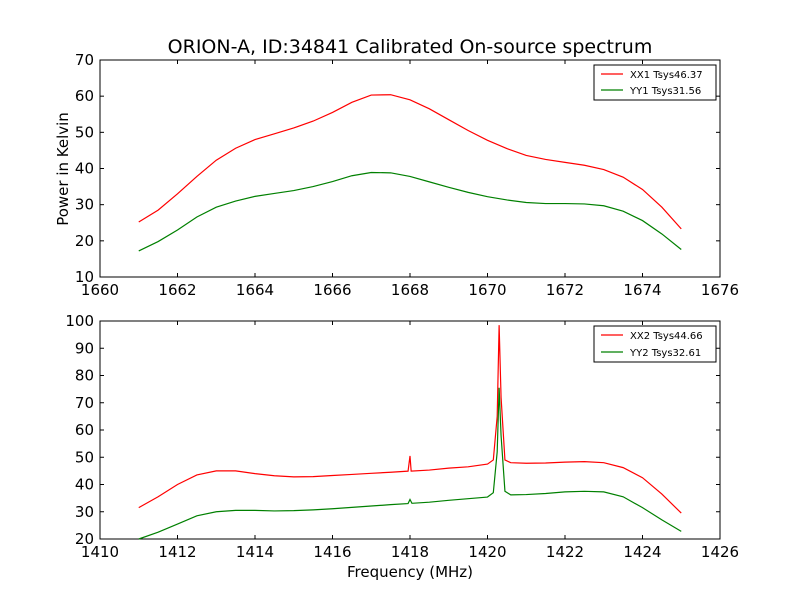  I want to click on bottom-y-tick-label: 40, so click(84, 485).